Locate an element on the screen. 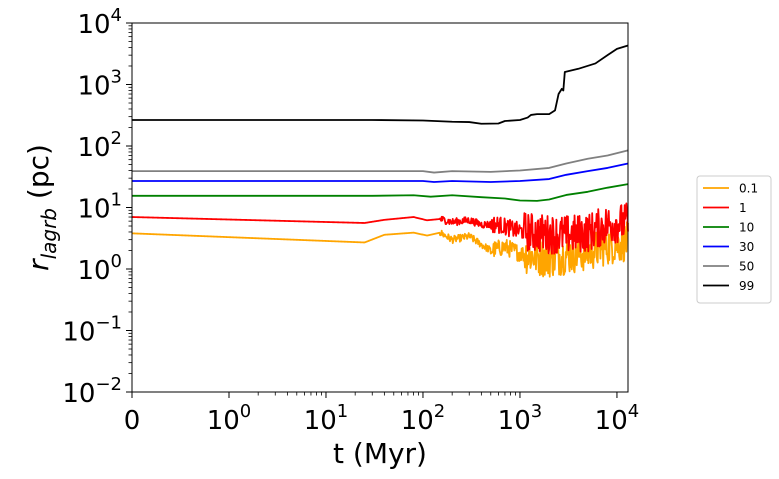  y-tick-label-3: 10¹ is located at coordinates (99, 207).